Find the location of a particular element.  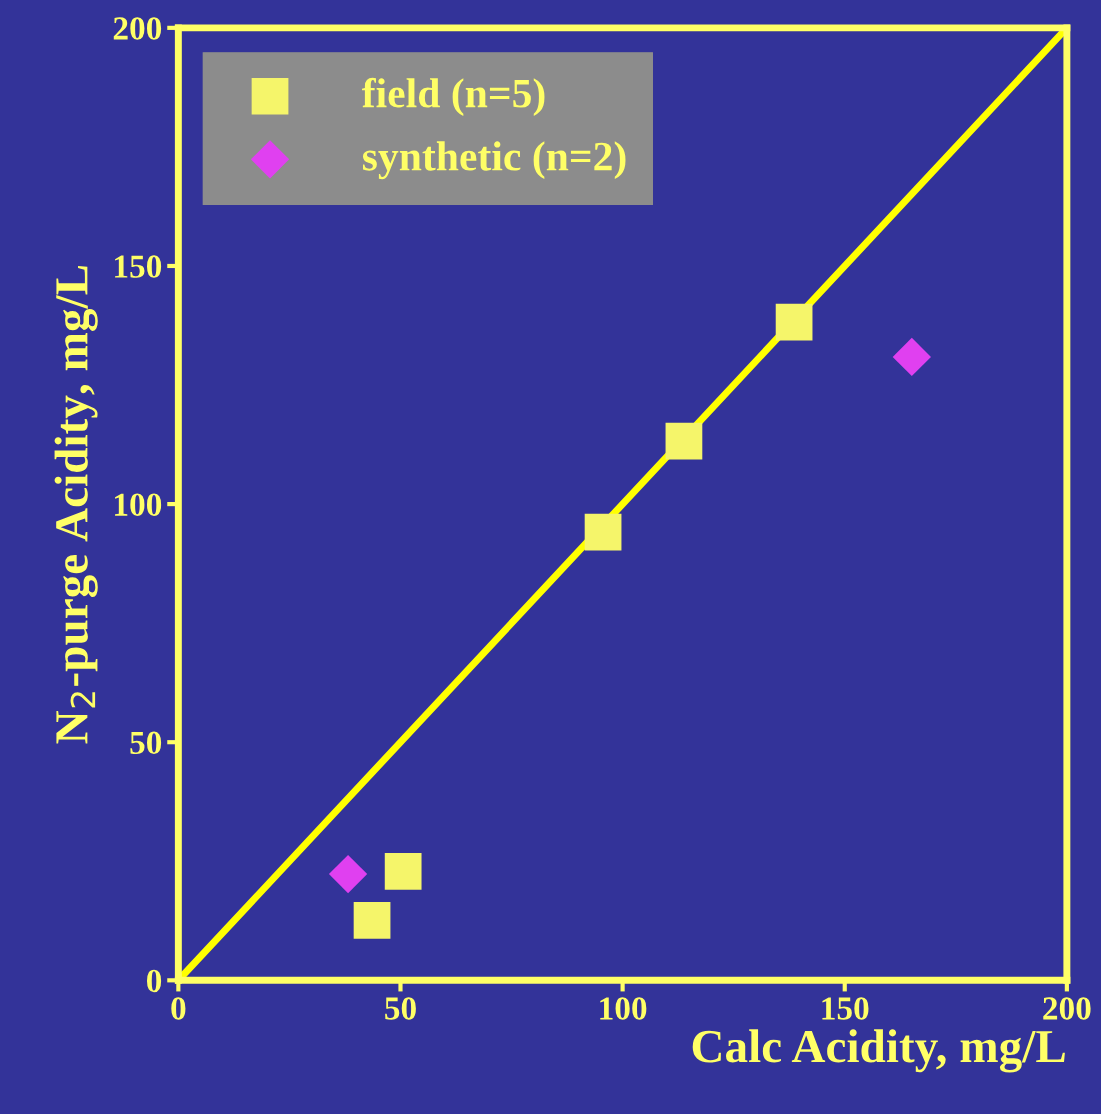

y-tick-label: 50 is located at coordinates (146, 743).